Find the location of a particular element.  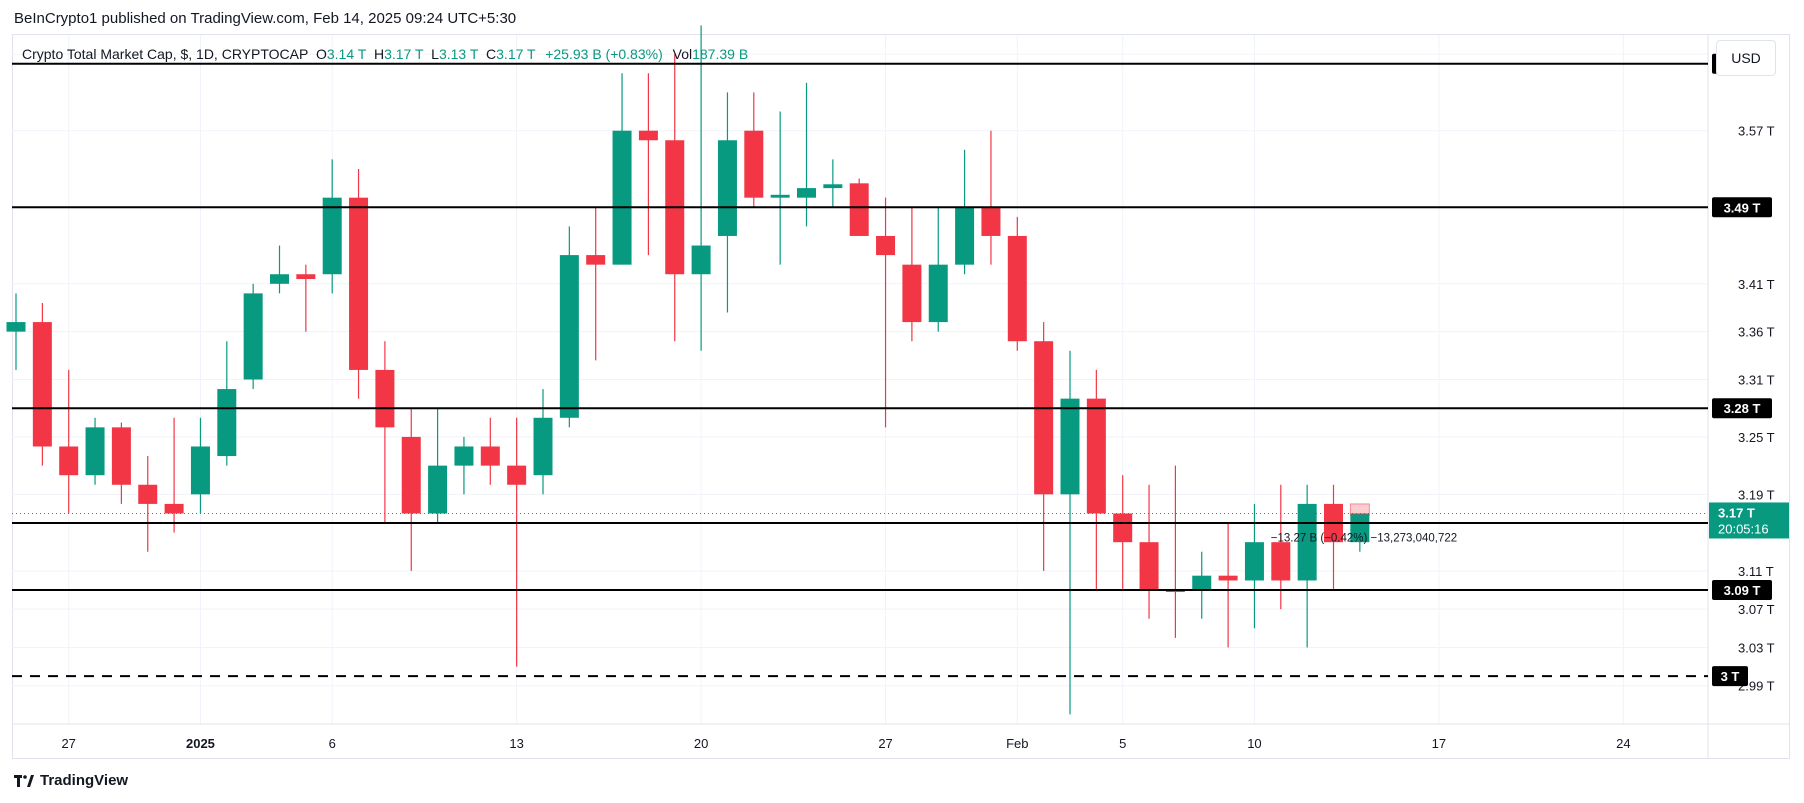

projection-box is located at coordinates (1359, 509).